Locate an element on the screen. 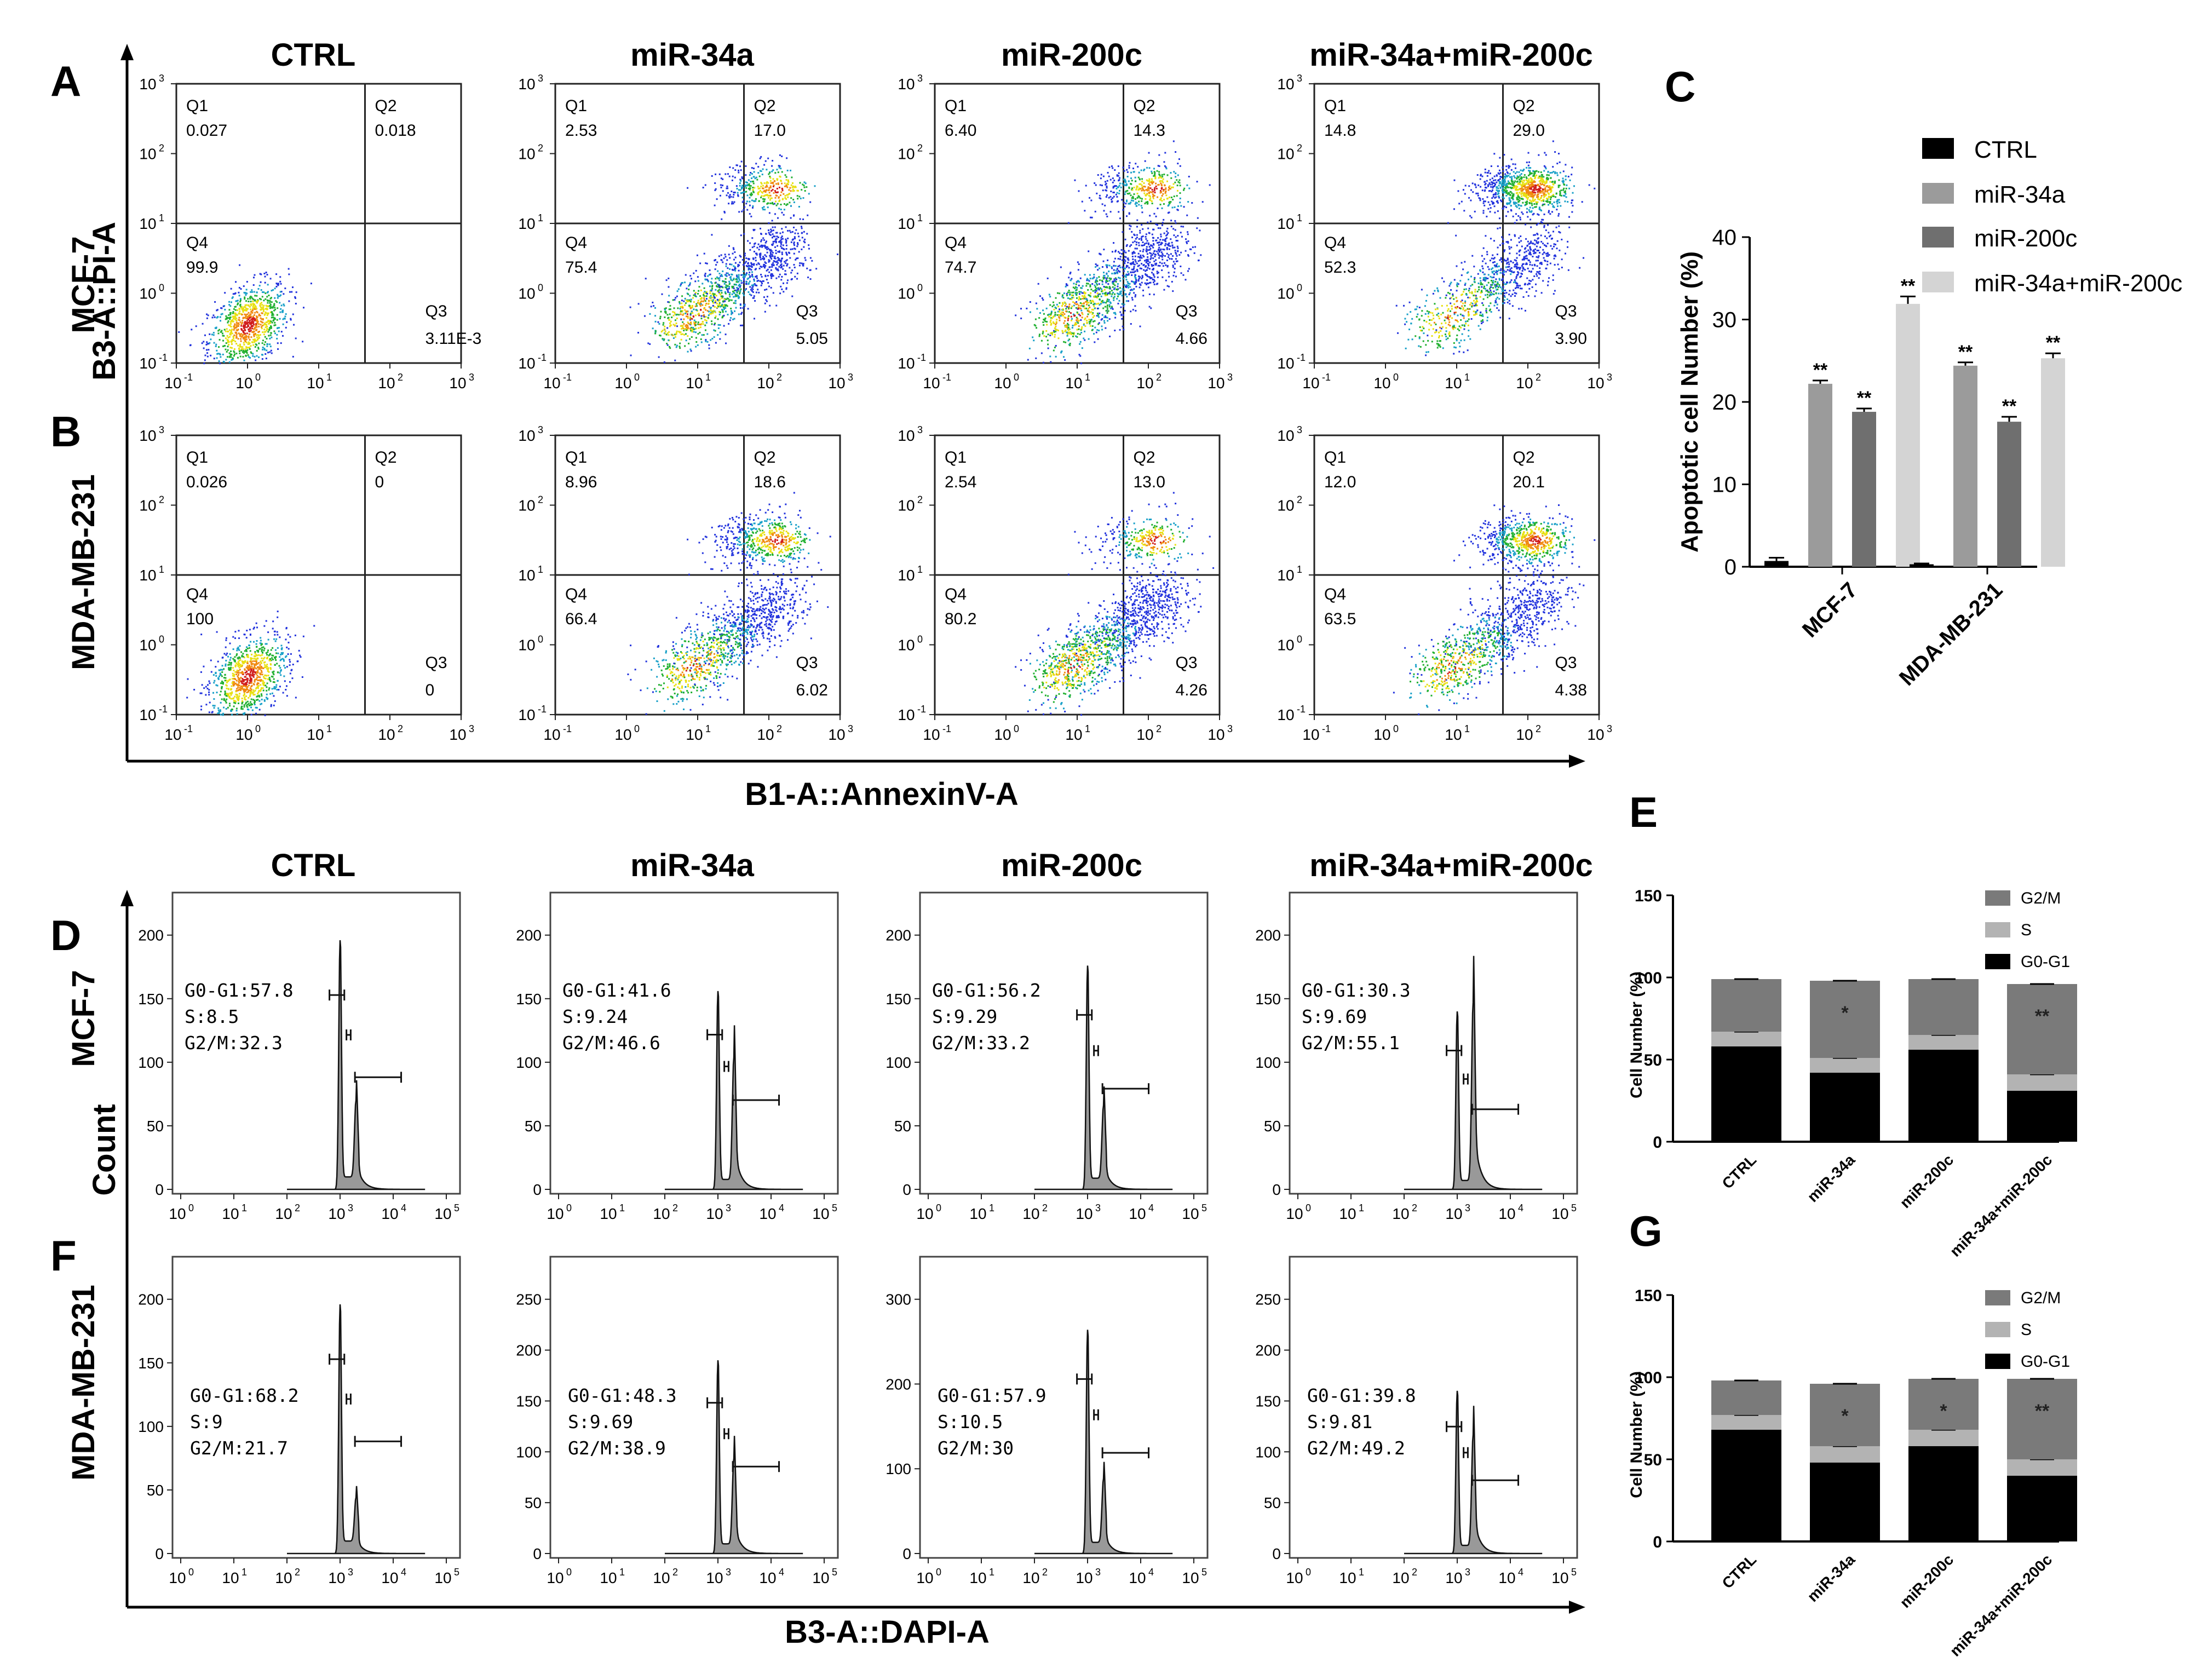  row-label-apop-mda: MDA-MB-231 is located at coordinates (84, 572).